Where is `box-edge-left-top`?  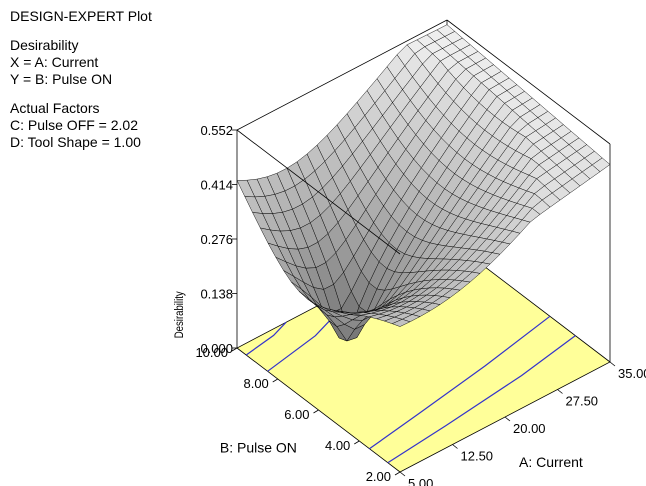 box-edge-left-top is located at coordinates (318, 192).